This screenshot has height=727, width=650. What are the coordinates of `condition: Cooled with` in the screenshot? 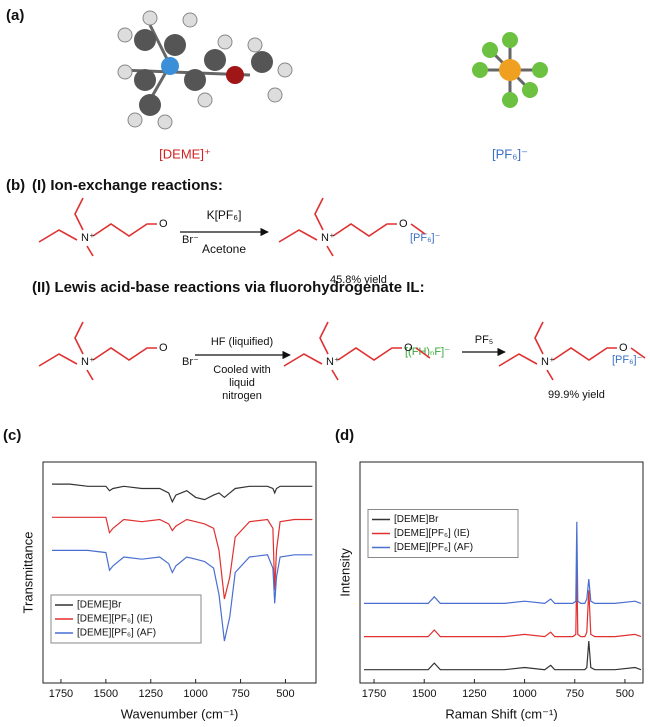 It's located at (241, 370).